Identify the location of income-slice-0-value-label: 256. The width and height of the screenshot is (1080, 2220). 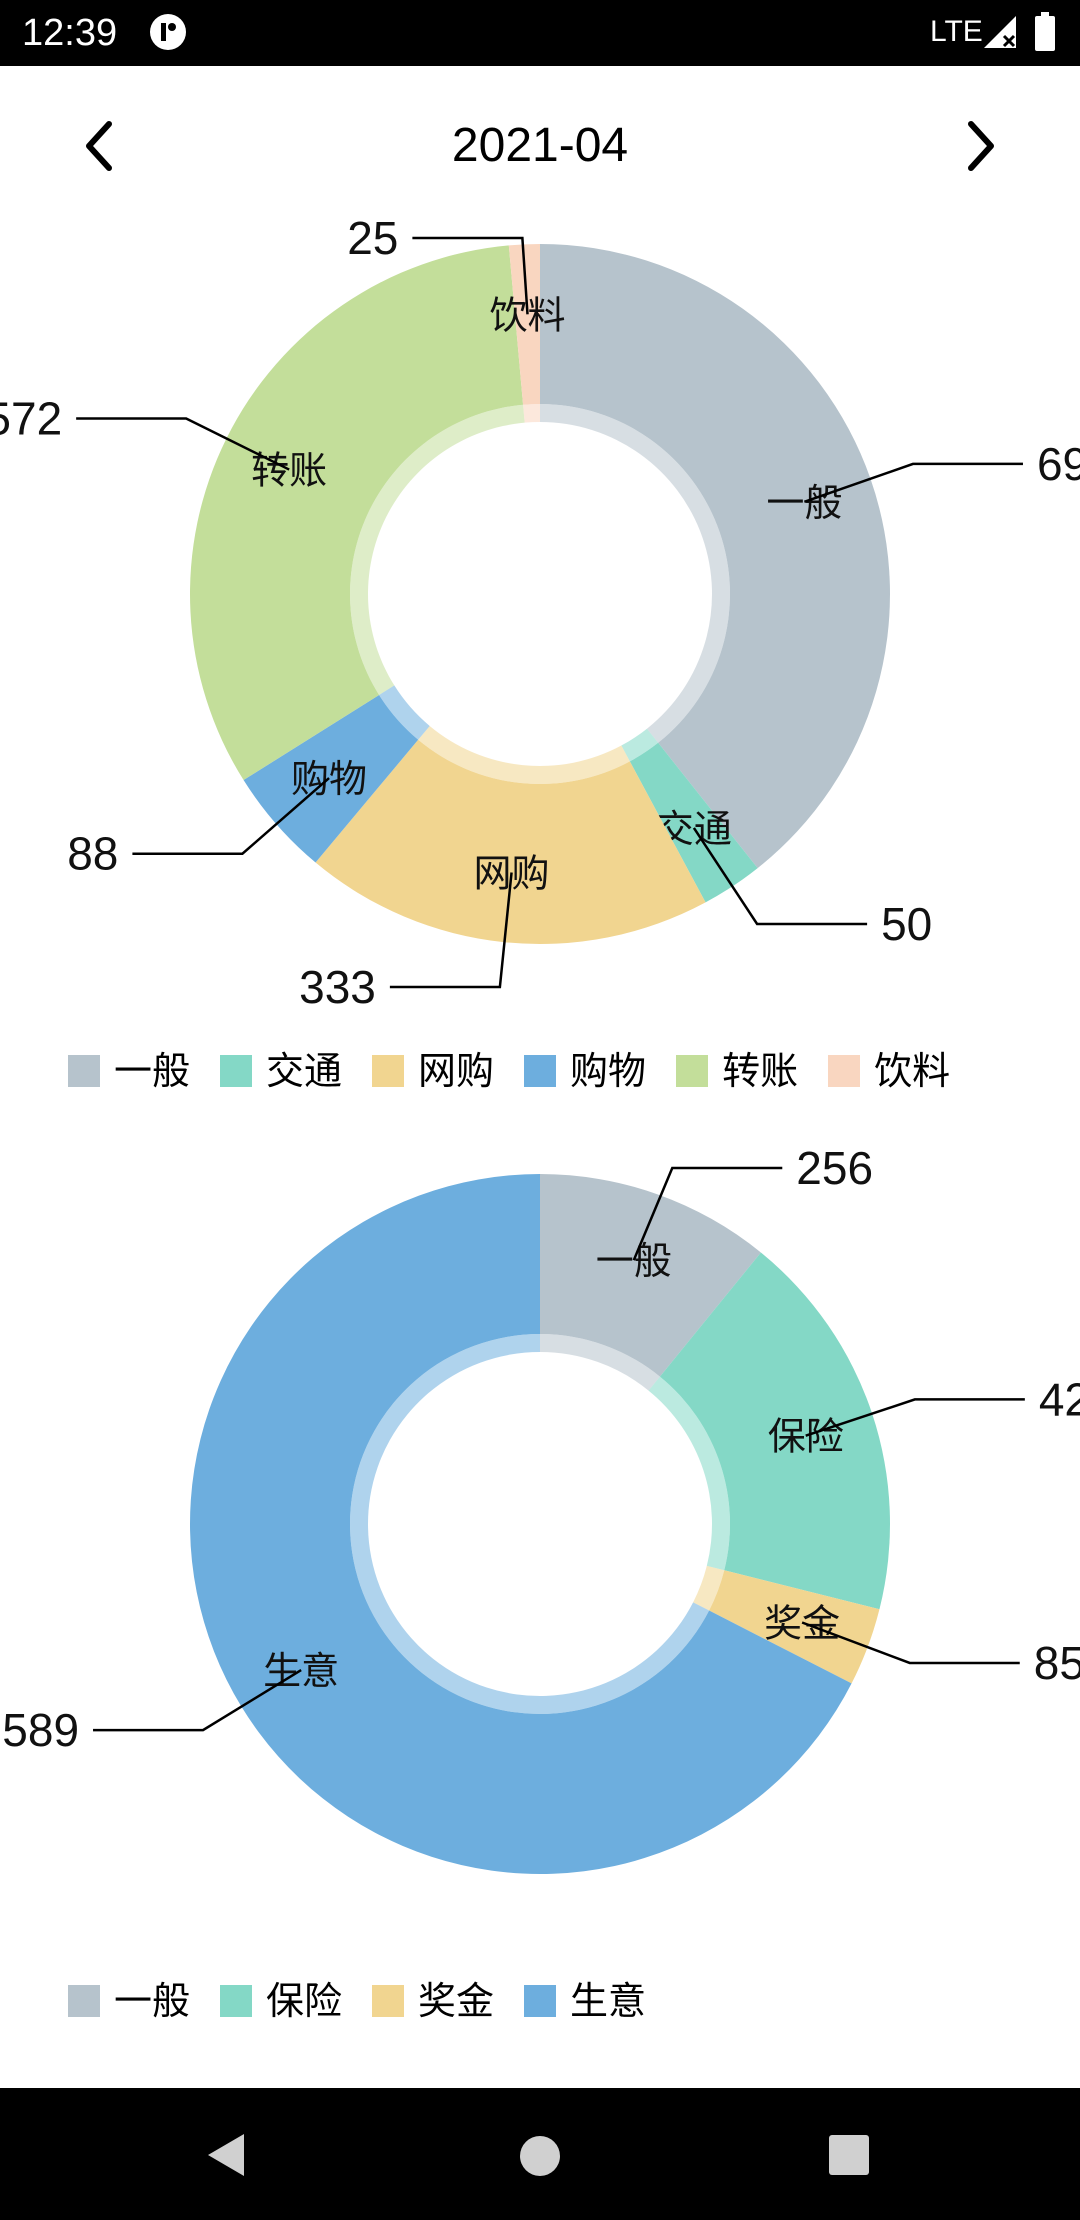
(834, 1172).